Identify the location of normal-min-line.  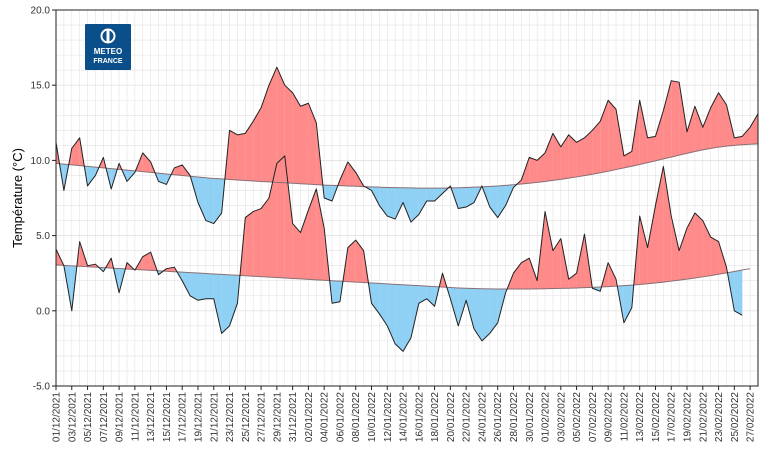
(403, 277).